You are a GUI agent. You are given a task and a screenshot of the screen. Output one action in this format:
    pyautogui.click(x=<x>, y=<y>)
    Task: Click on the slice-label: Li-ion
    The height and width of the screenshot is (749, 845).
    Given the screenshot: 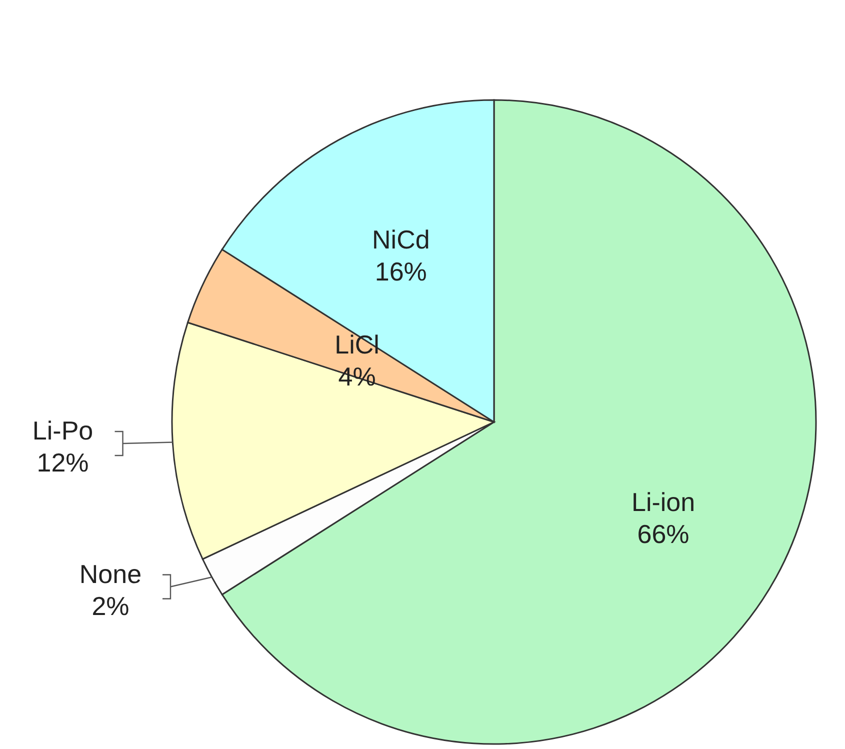 What is the action you would take?
    pyautogui.click(x=664, y=502)
    